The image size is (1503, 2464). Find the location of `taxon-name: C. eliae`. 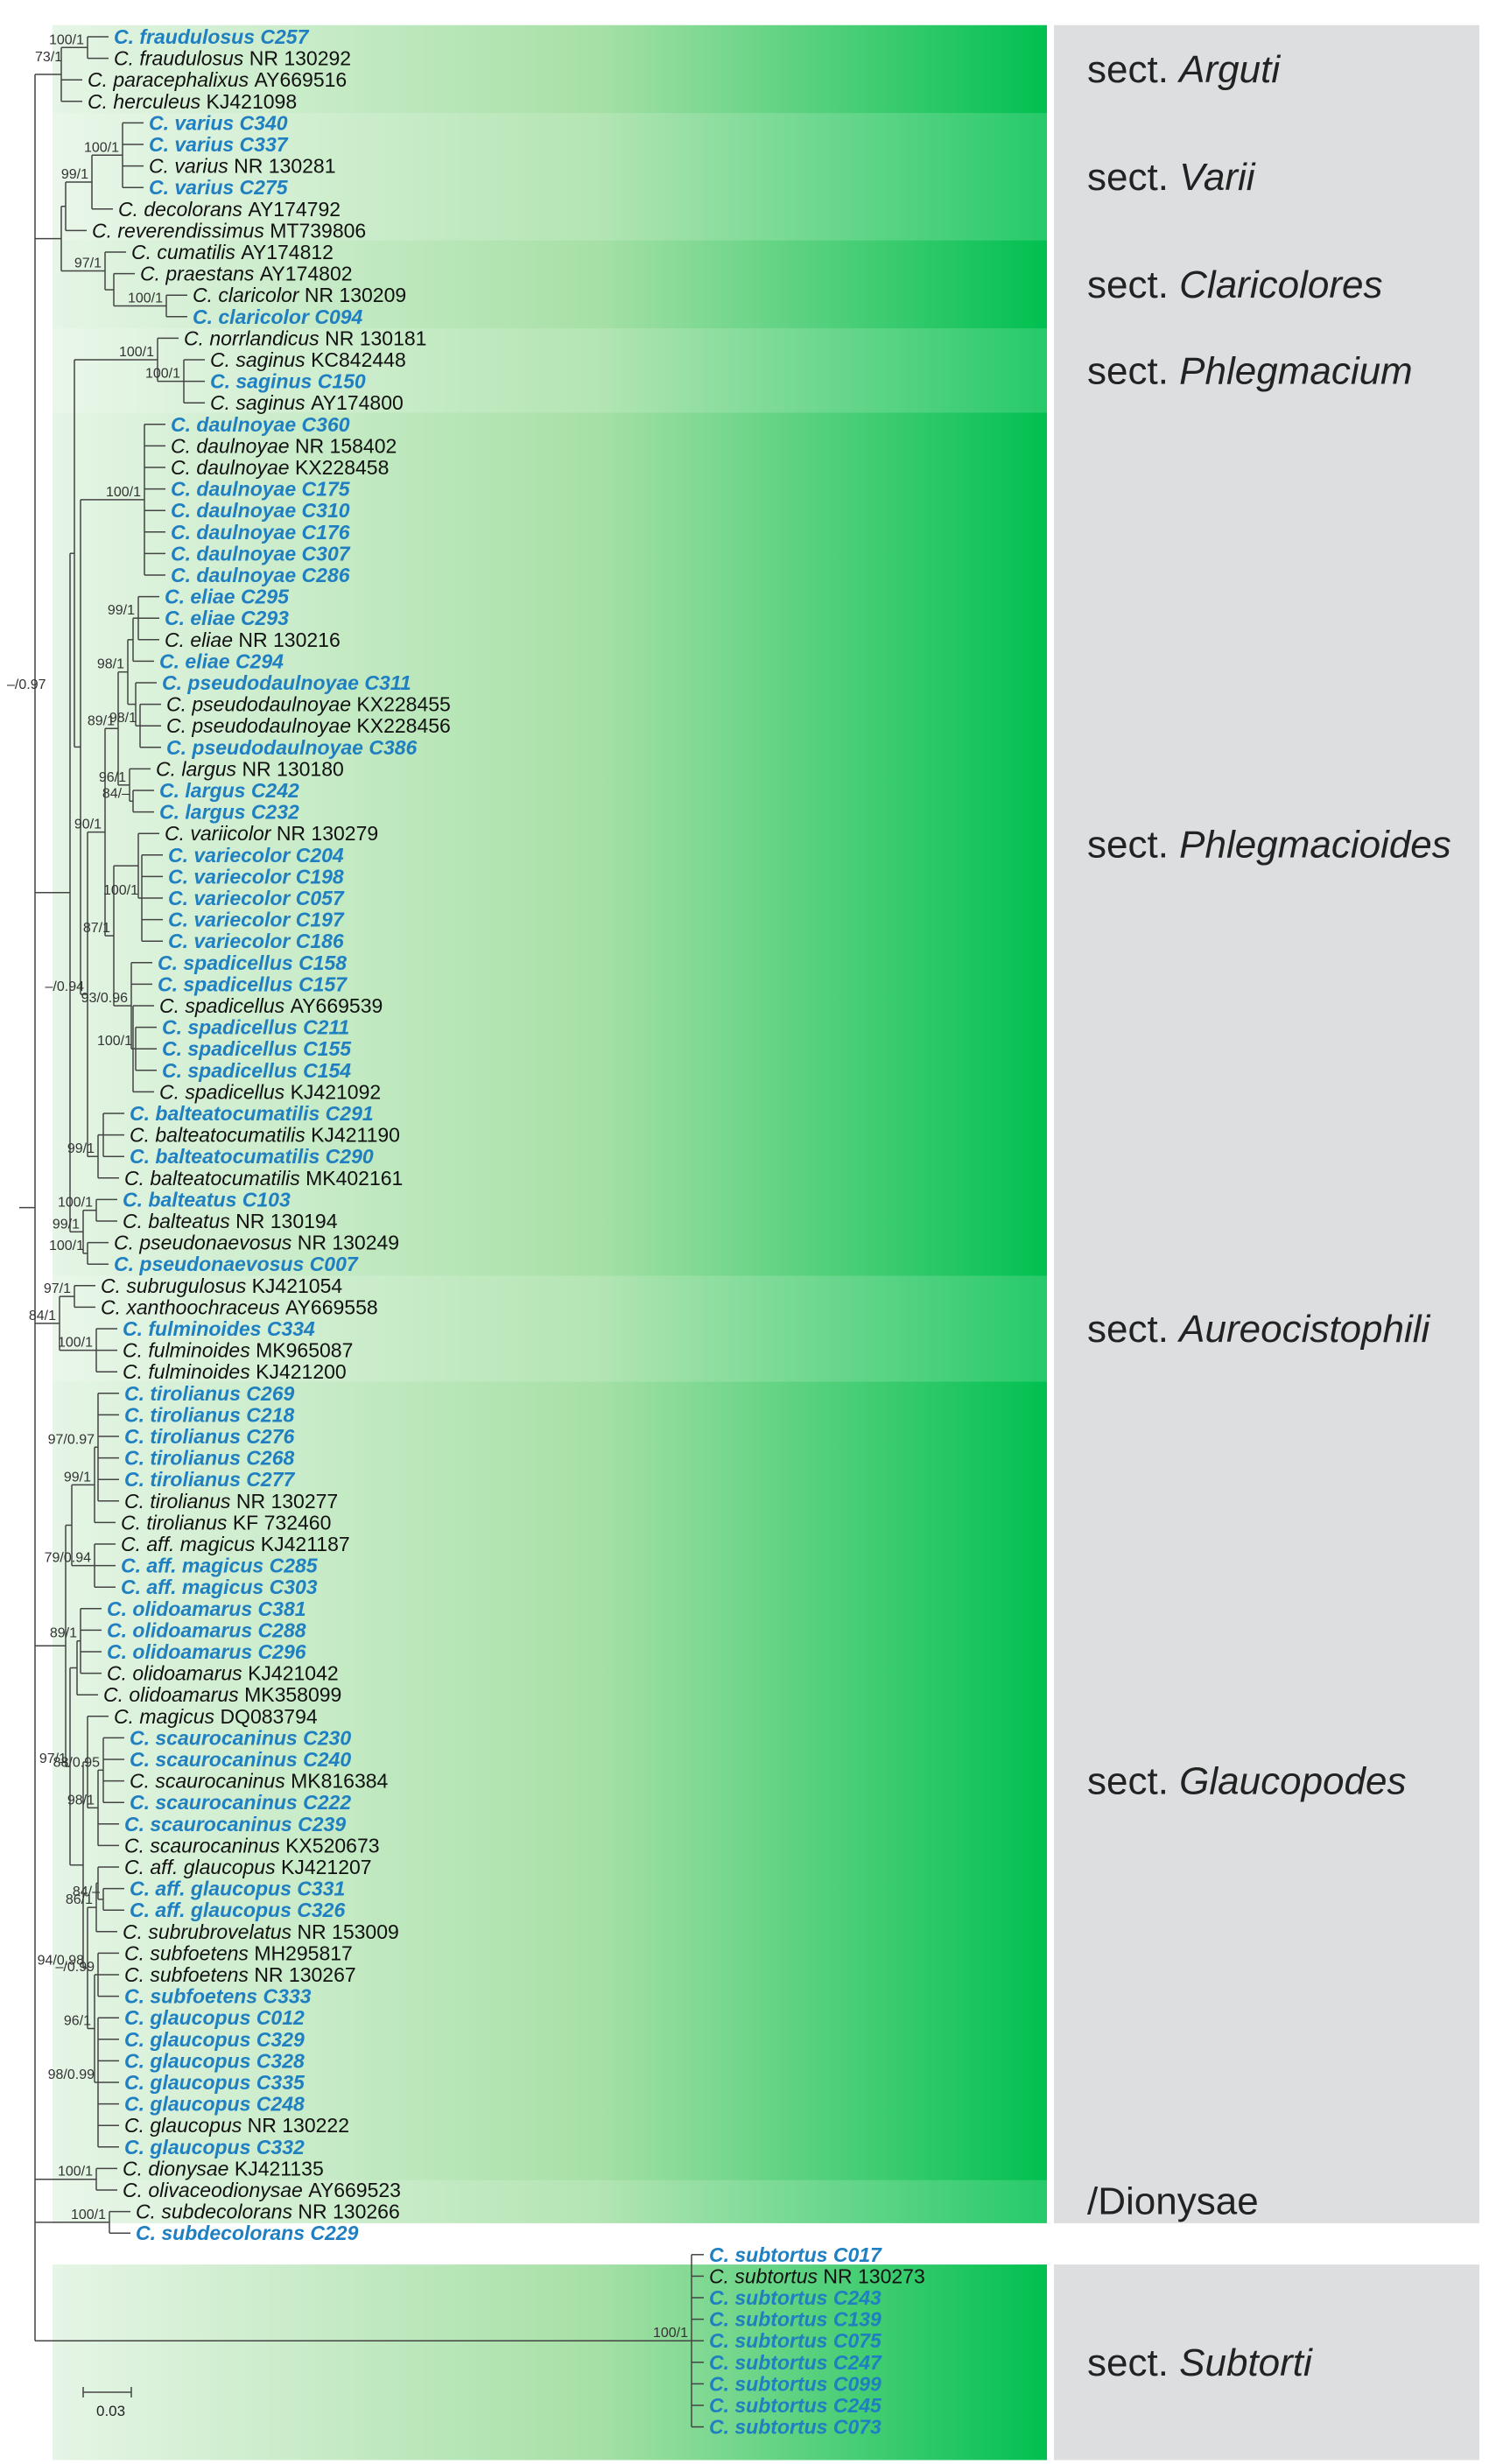

taxon-name: C. eliae is located at coordinates (201, 640).